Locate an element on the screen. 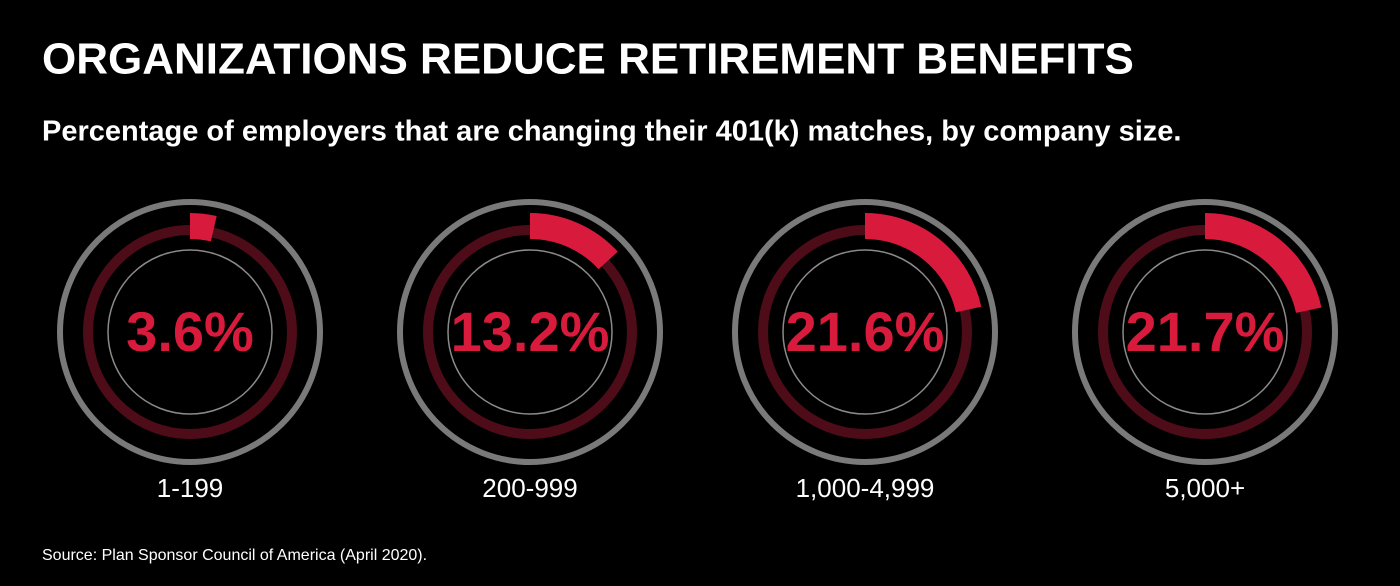  value-label: 21.7% is located at coordinates (1205, 331).